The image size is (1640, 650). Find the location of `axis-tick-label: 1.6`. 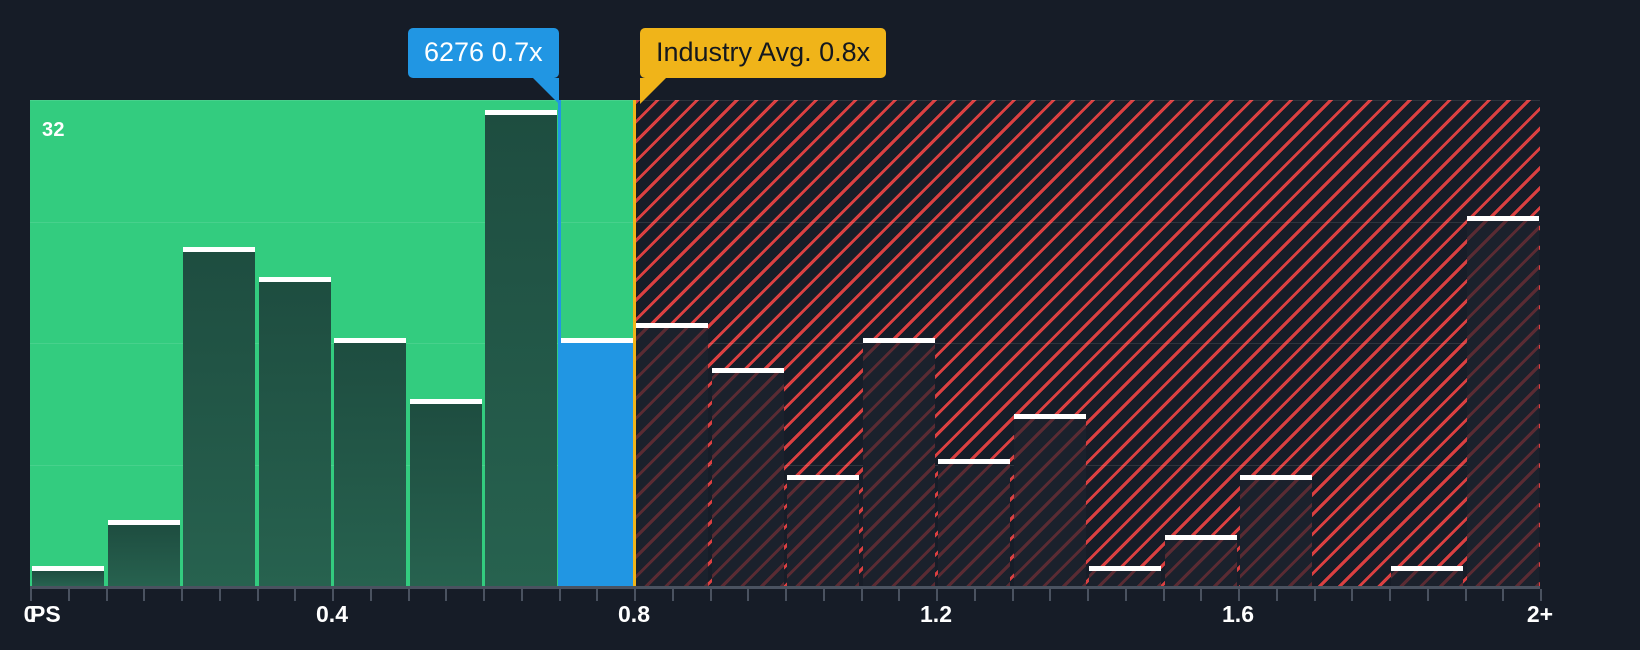

axis-tick-label: 1.6 is located at coordinates (1238, 614).